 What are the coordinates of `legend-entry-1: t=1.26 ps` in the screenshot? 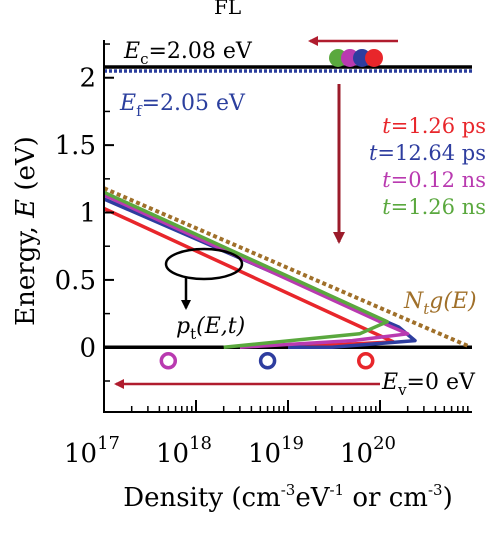 It's located at (434, 126).